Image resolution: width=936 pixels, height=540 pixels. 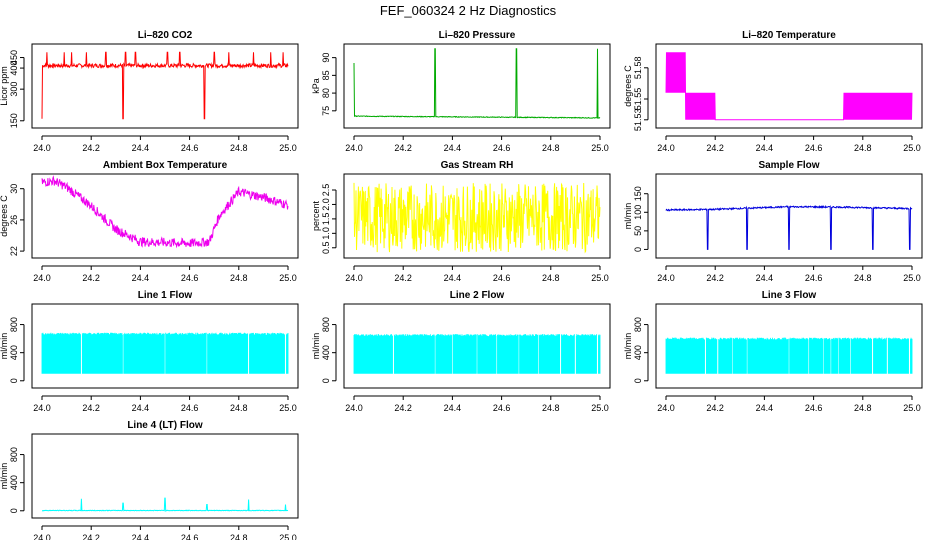 I want to click on sample-series-line, so click(x=789, y=227).